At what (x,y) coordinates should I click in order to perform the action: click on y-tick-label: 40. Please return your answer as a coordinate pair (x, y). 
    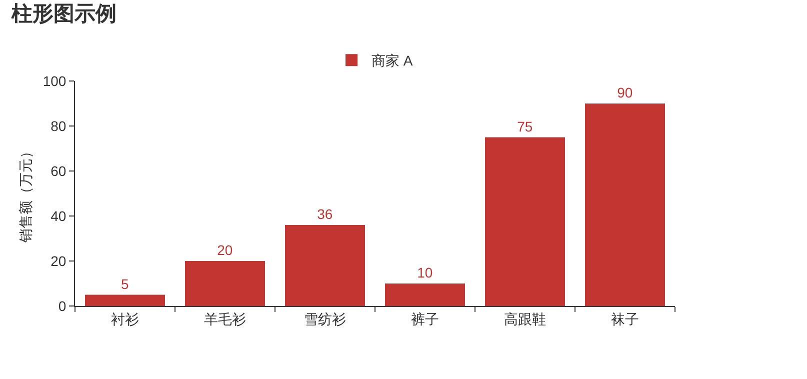
    Looking at the image, I should click on (58, 216).